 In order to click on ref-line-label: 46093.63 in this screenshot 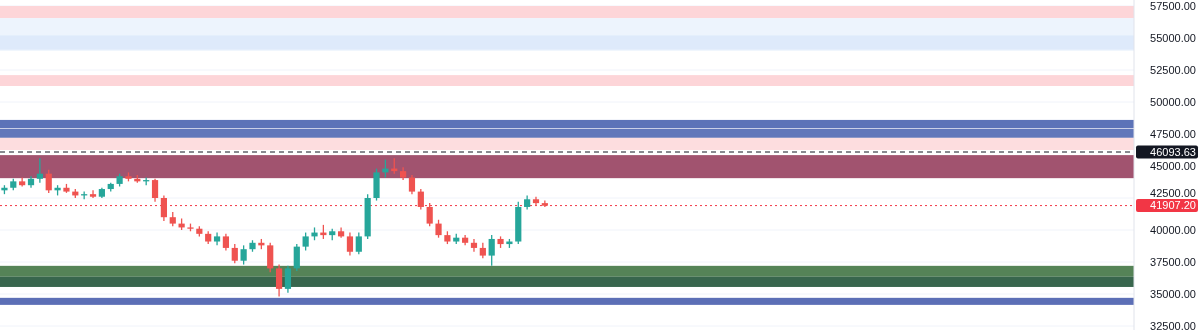, I will do `click(1173, 151)`.